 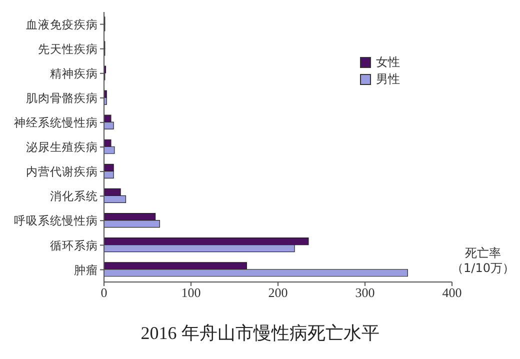 What do you see at coordinates (388, 79) in the screenshot?
I see `legend-label: 男性` at bounding box center [388, 79].